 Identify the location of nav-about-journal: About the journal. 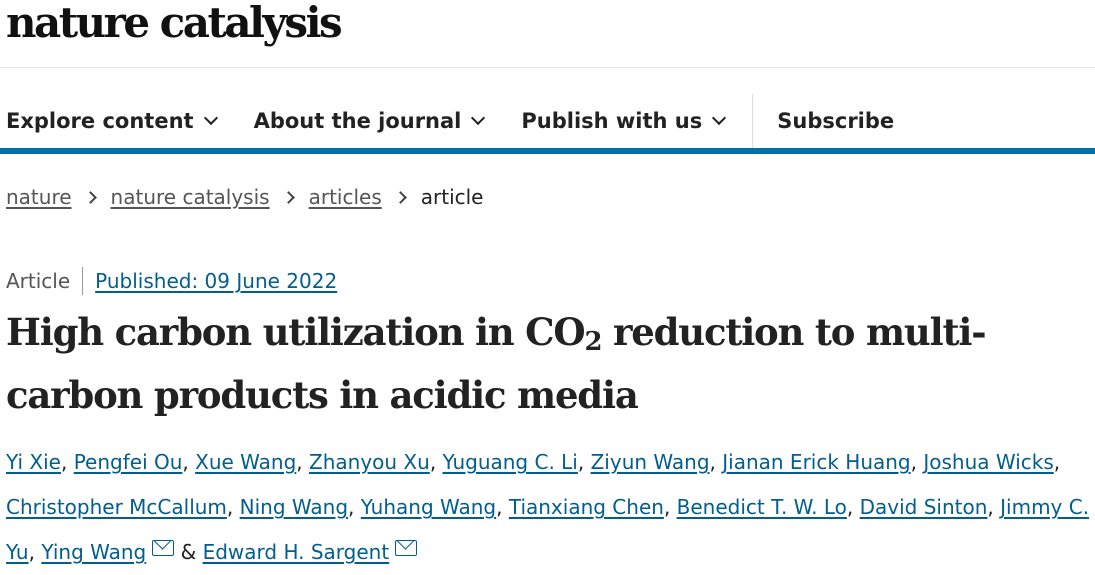
(369, 121).